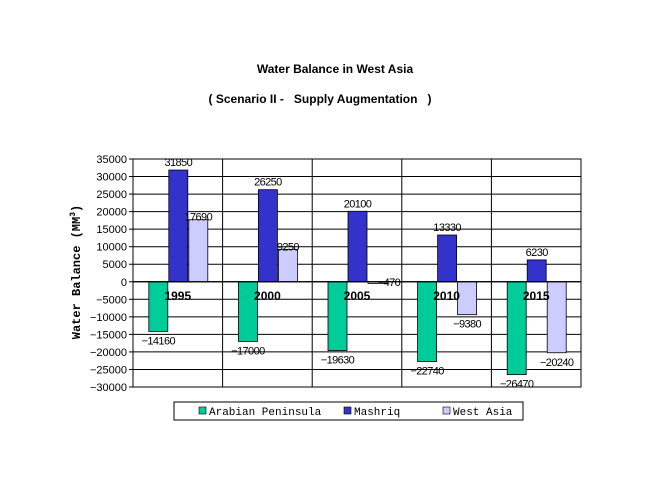 This screenshot has width=645, height=483. I want to click on chart-title: Water Balance in West Asia, so click(335, 69).